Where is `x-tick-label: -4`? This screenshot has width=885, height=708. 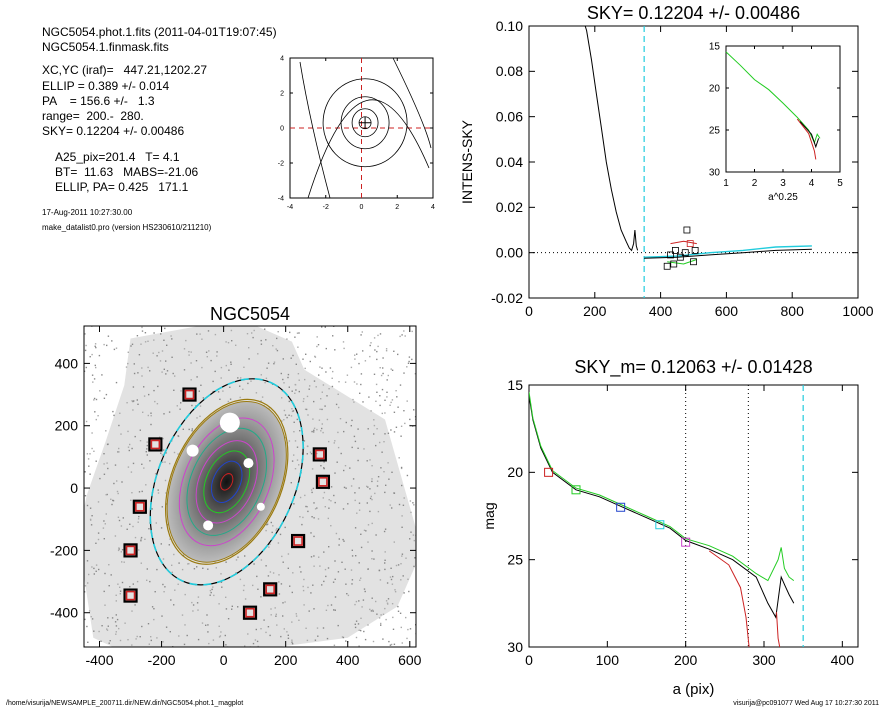
x-tick-label: -4 is located at coordinates (290, 207).